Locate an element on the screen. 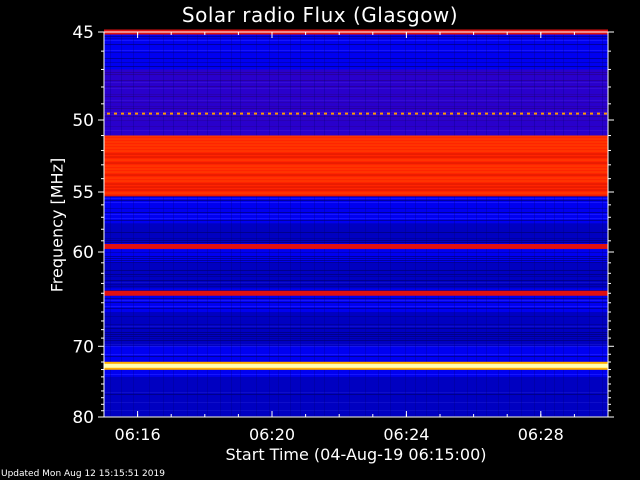  y-tick-label: 45 is located at coordinates (83, 33).